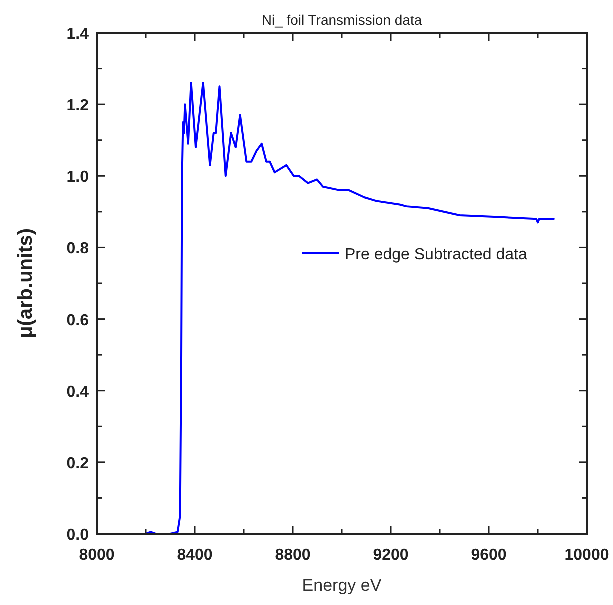  Describe the element at coordinates (293, 555) in the screenshot. I see `x-tick-label: 8800` at that location.